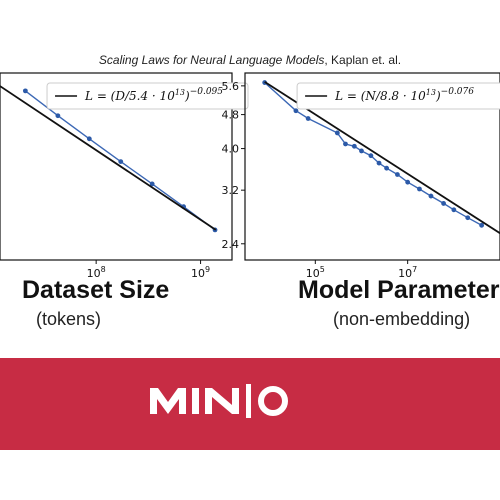 Image resolution: width=500 pixels, height=500 pixels. Describe the element at coordinates (231, 149) in the screenshot. I see `y-tick-label: 4.0` at that location.